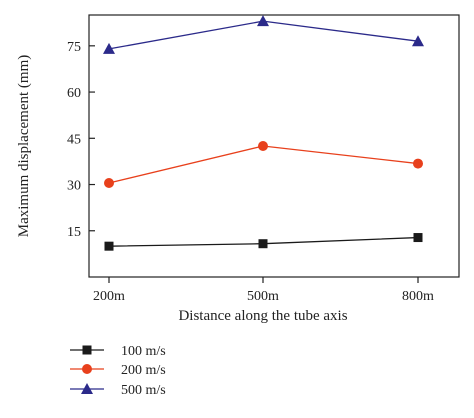  What do you see at coordinates (118, 390) in the screenshot?
I see `legend-item: 500 m/s` at bounding box center [118, 390].